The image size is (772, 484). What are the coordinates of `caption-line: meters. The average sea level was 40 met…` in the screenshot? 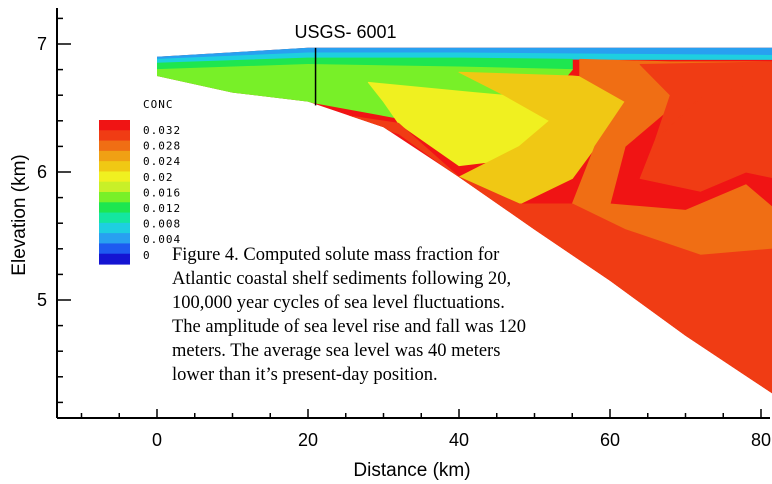 It's located at (336, 351).